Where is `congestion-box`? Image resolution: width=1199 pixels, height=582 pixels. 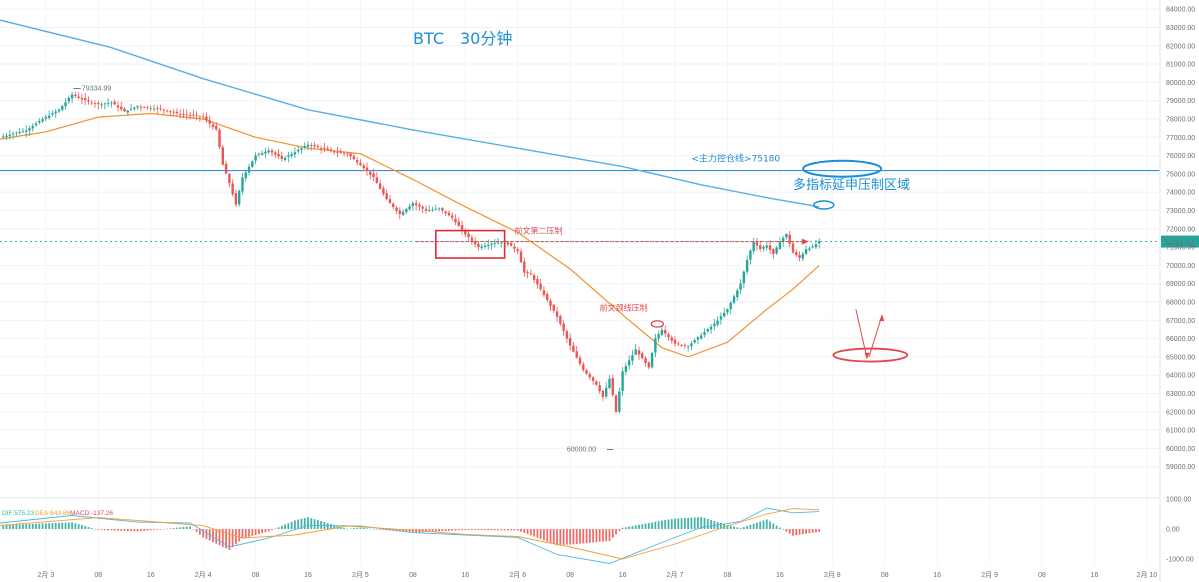
congestion-box is located at coordinates (470, 244).